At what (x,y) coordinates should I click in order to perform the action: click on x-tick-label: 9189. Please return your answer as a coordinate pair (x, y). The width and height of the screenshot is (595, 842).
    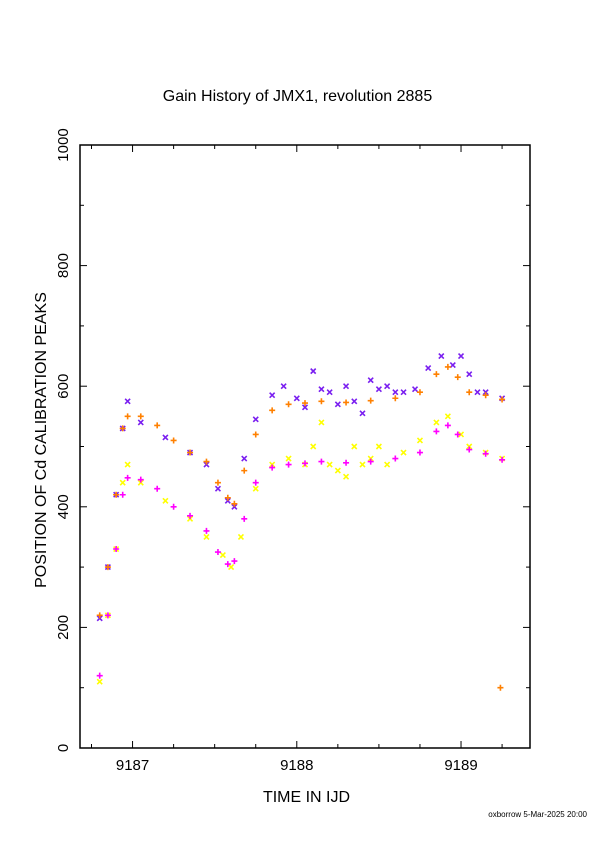
    Looking at the image, I should click on (460, 765).